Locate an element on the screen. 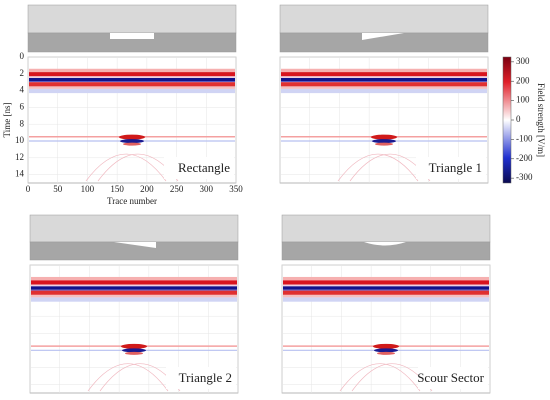 The height and width of the screenshot is (400, 550). x-tick-label: 150 is located at coordinates (117, 189).